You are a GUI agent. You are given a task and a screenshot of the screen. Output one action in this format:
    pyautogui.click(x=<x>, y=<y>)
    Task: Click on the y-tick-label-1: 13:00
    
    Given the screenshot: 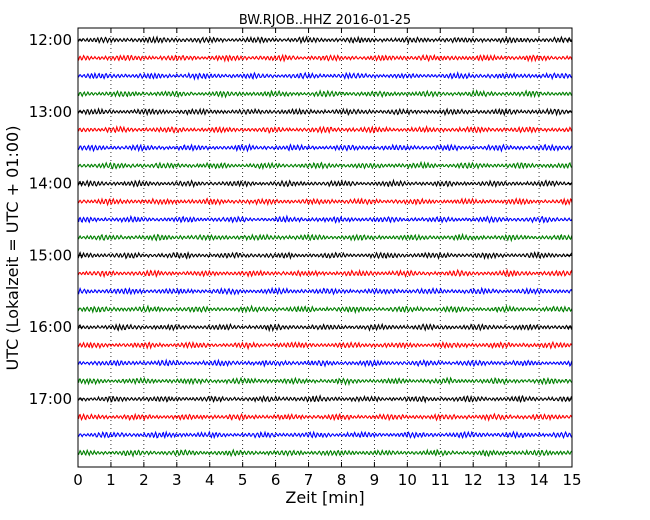 What is the action you would take?
    pyautogui.click(x=50, y=112)
    